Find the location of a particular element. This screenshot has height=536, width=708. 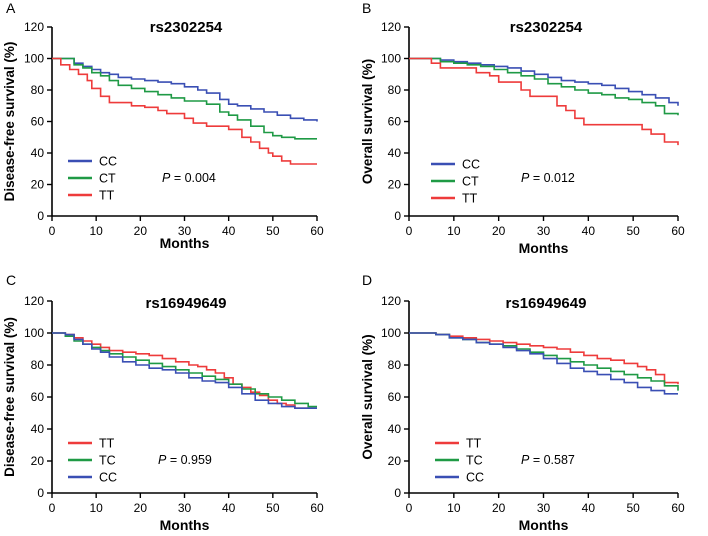

p-value-annotation: P = 0.959 is located at coordinates (185, 460).